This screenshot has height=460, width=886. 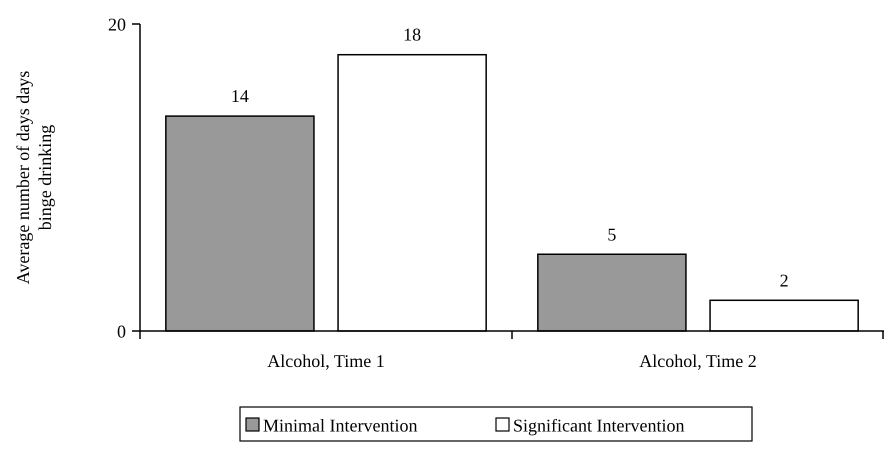 What do you see at coordinates (598, 425) in the screenshot?
I see `legend-label: Significant Intervention` at bounding box center [598, 425].